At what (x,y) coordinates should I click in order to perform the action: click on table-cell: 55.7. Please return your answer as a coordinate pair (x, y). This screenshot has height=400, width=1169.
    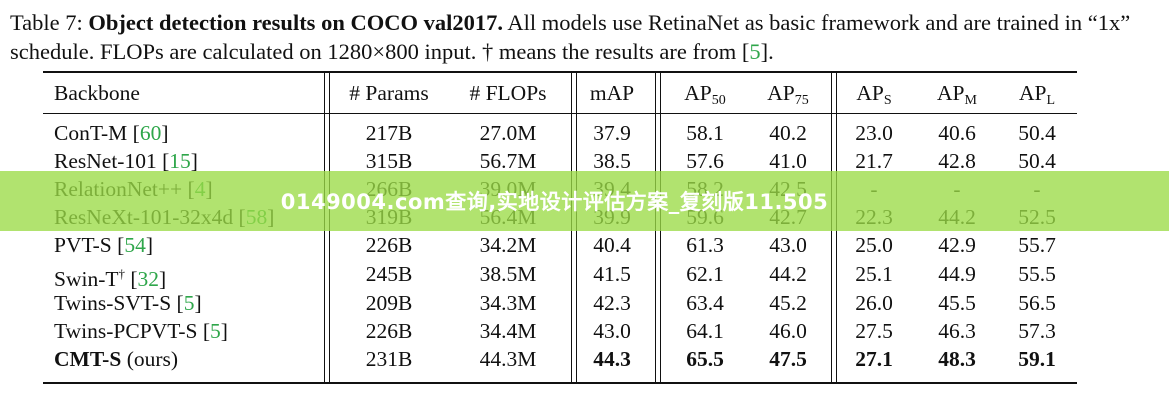
    Looking at the image, I should click on (1037, 245).